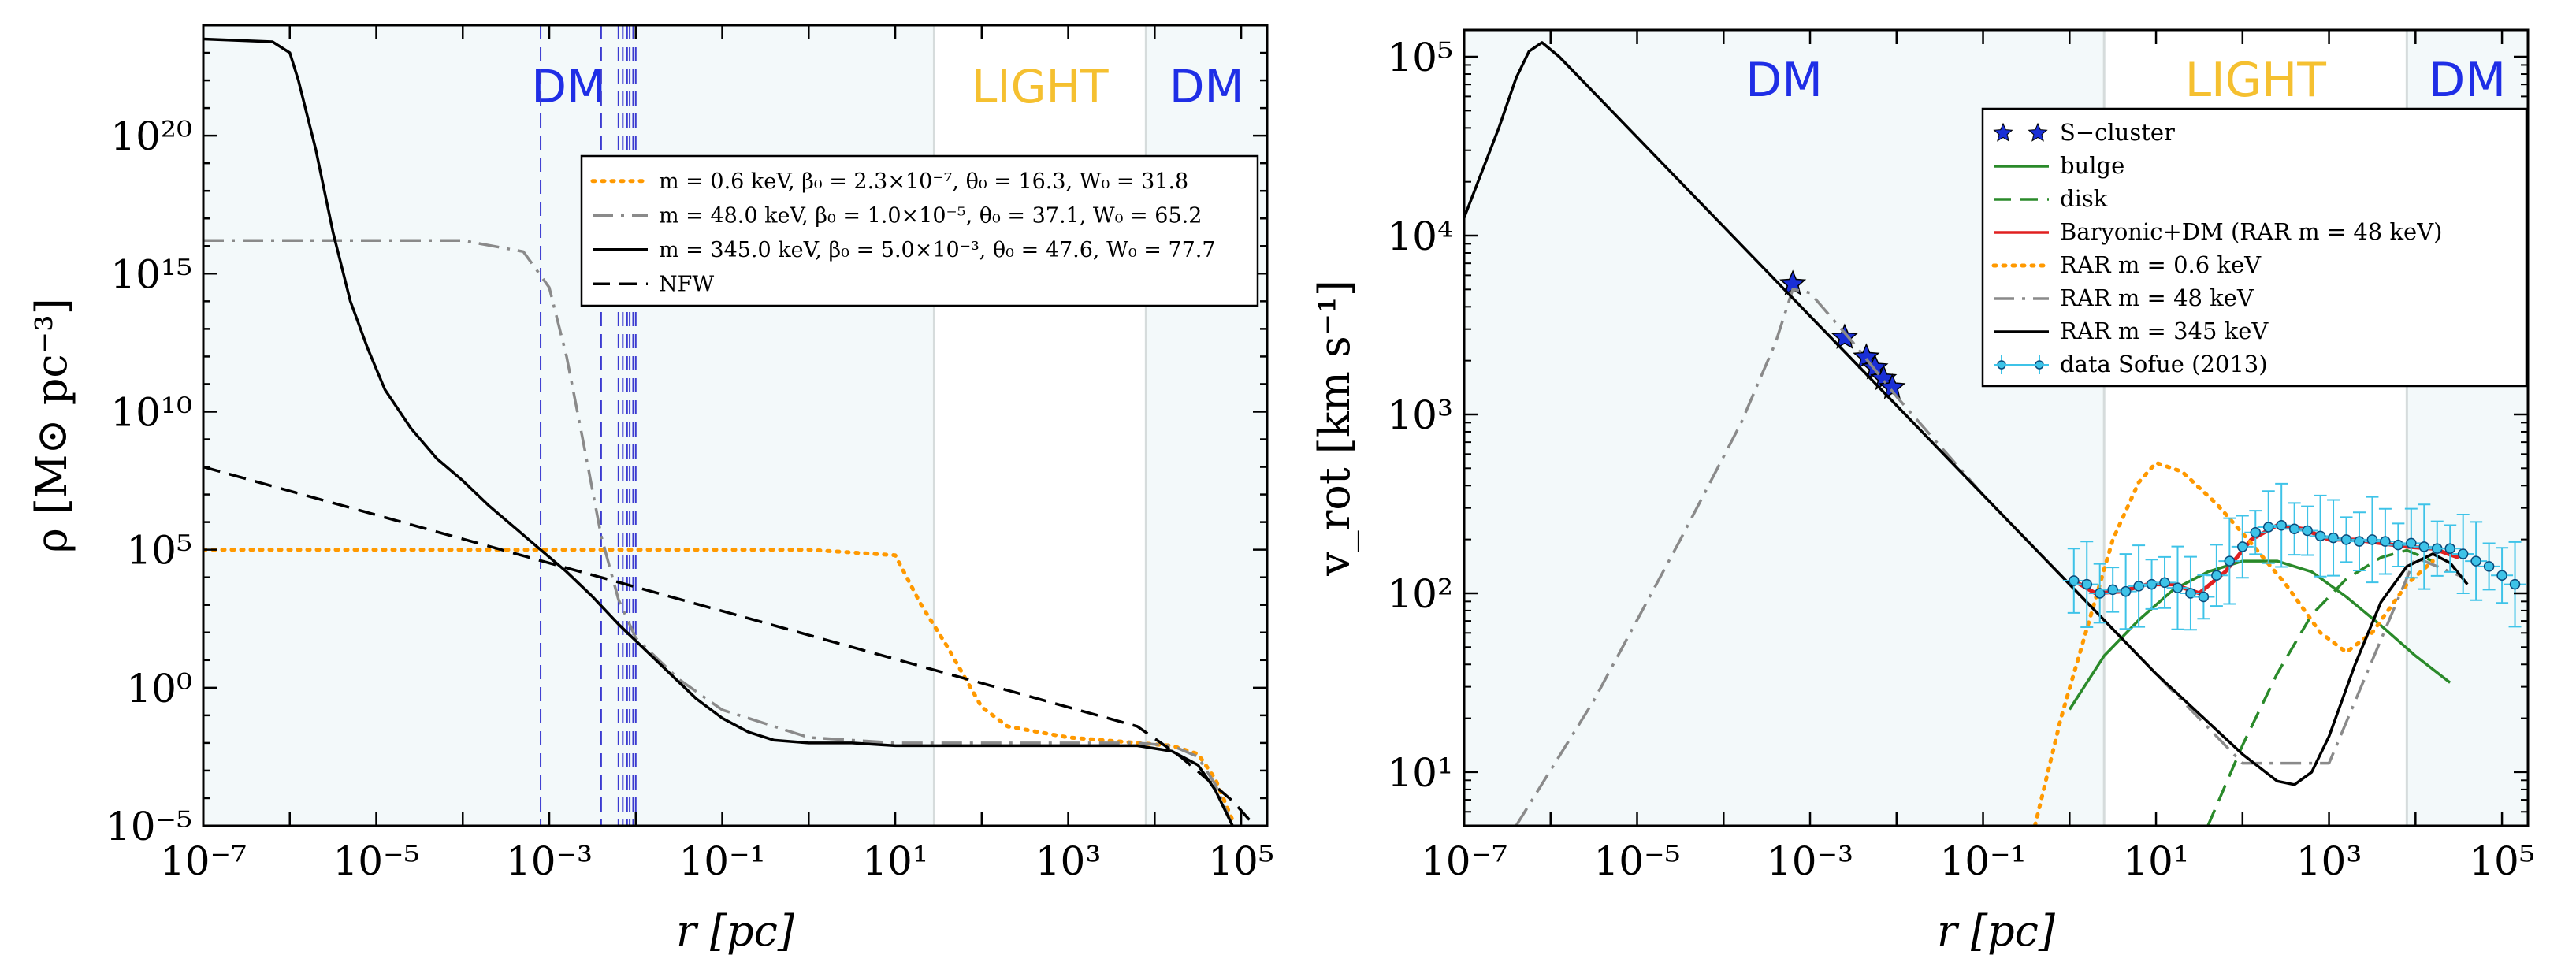  Describe the element at coordinates (1206, 425) in the screenshot. I see `region-bg` at that location.